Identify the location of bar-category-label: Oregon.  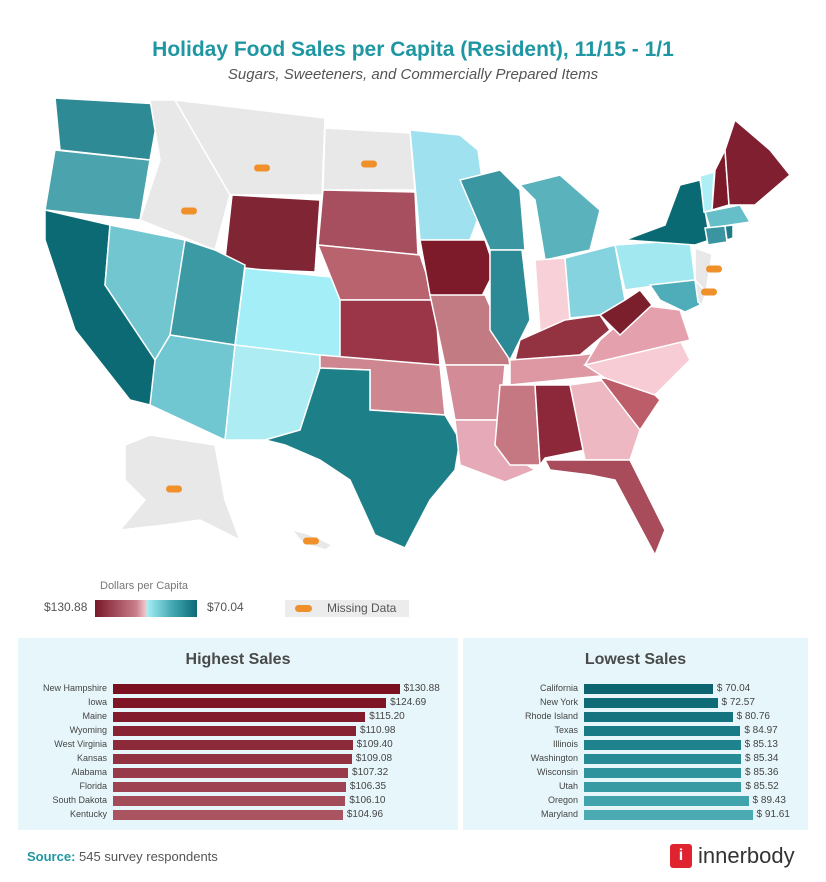
(562, 800).